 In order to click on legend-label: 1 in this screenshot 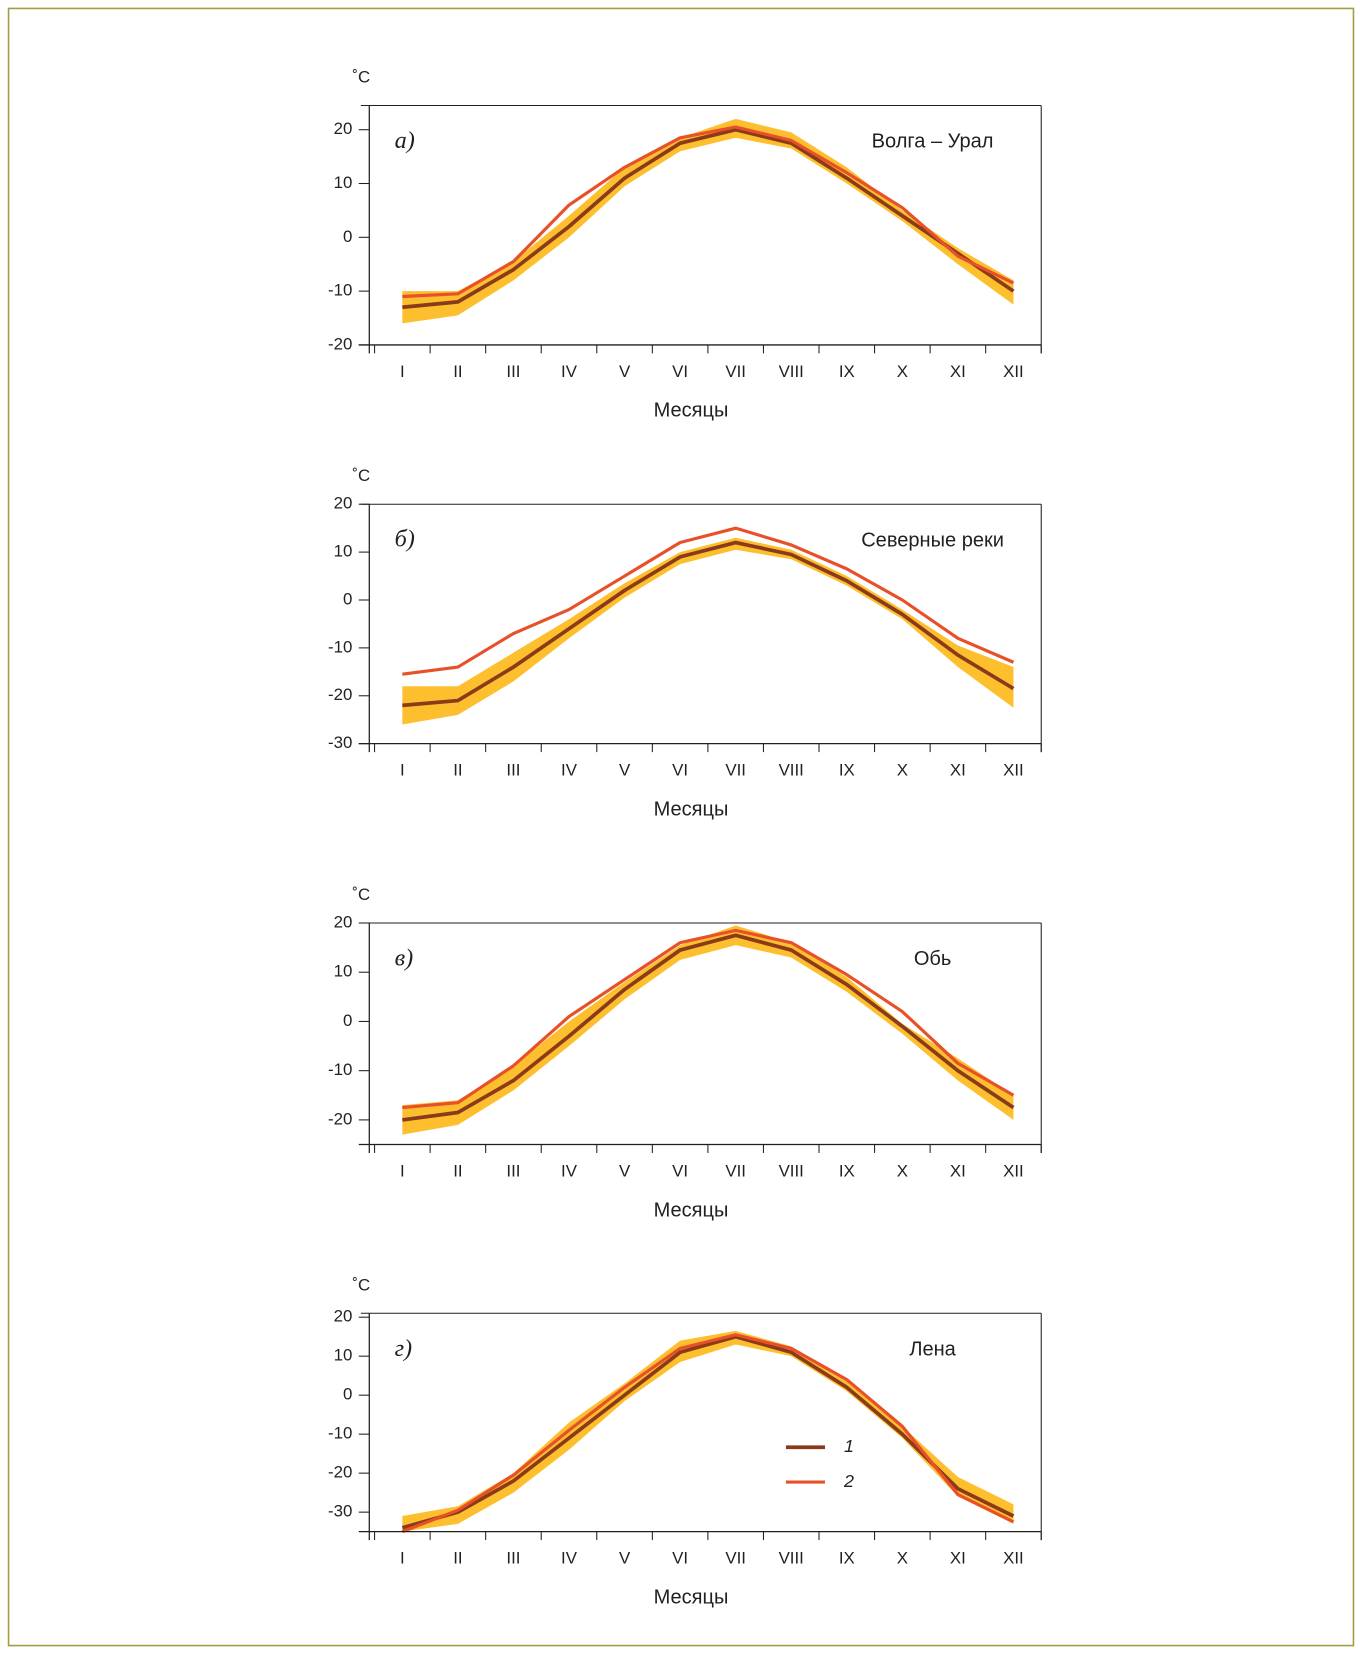, I will do `click(849, 1446)`.